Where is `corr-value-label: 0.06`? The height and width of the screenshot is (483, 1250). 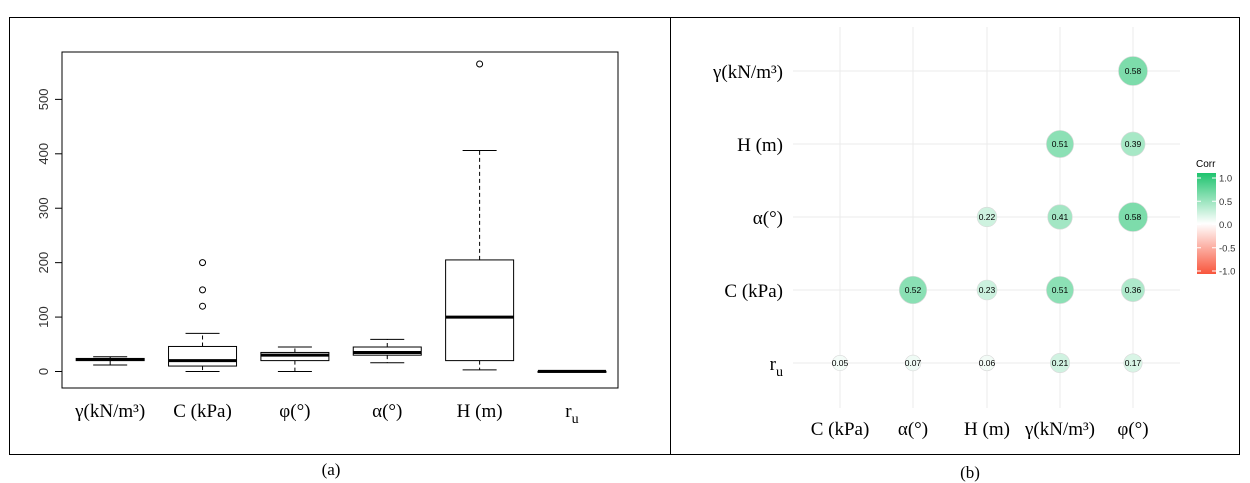
corr-value-label: 0.06 is located at coordinates (987, 363).